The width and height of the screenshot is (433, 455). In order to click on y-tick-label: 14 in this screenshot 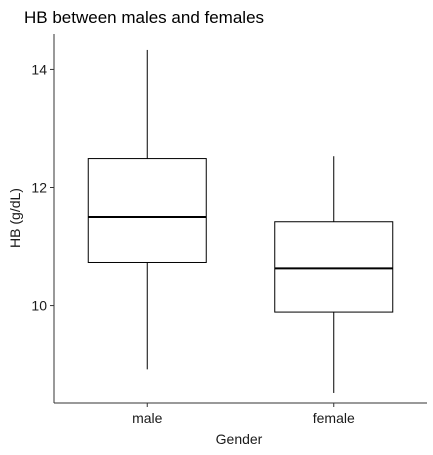, I will do `click(39, 69)`.